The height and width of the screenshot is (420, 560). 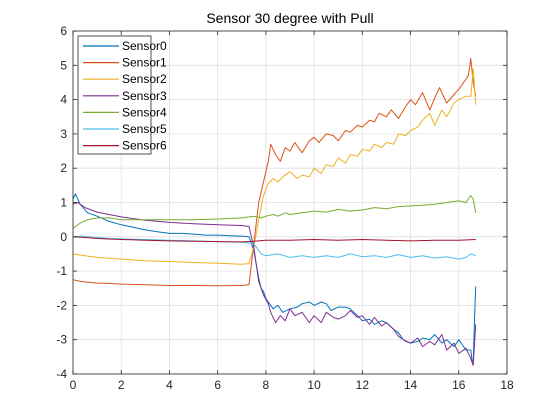 What do you see at coordinates (144, 79) in the screenshot?
I see `legend-label-sensor2: Sensor2` at bounding box center [144, 79].